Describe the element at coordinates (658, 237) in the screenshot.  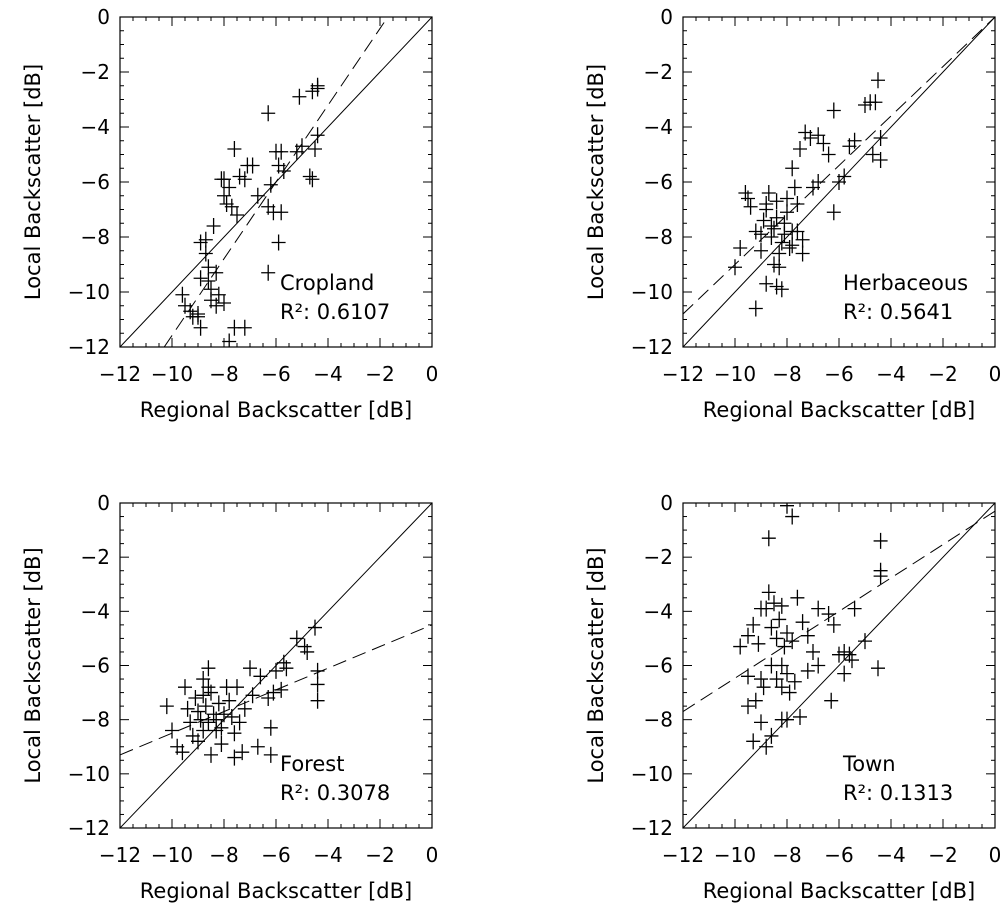
I see `y-tick-label: −8` at that location.